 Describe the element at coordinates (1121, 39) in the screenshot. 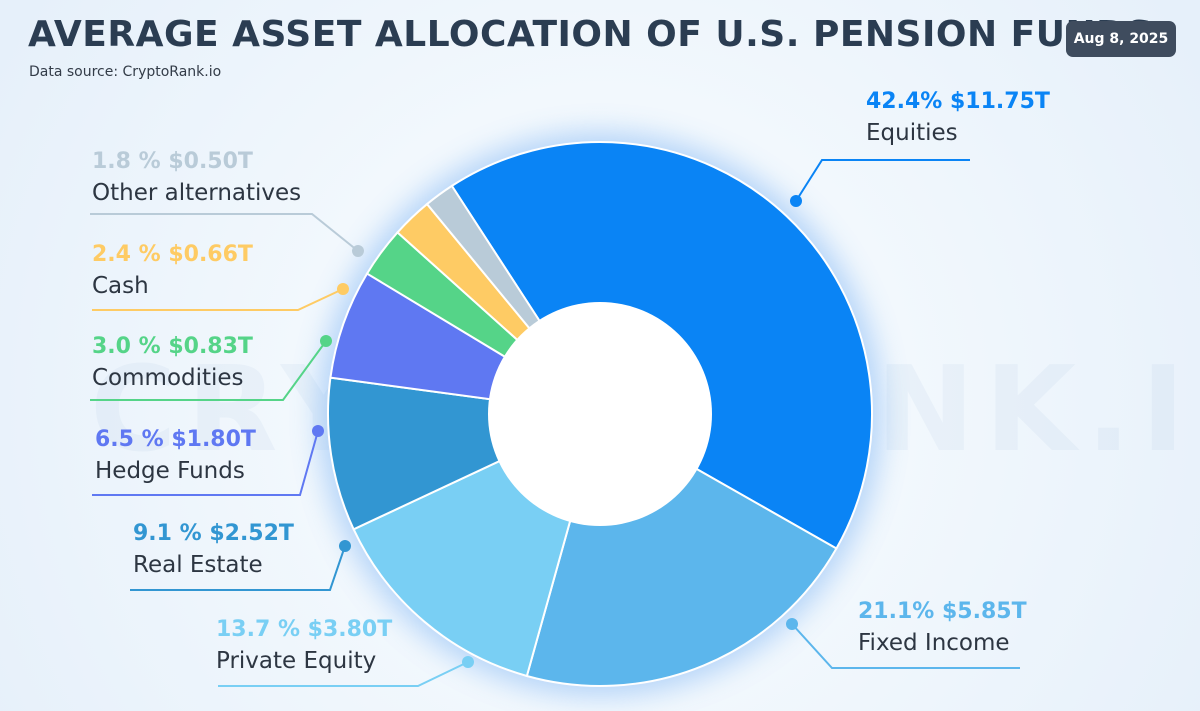

I see `date-badge: Aug 8, 2025` at that location.